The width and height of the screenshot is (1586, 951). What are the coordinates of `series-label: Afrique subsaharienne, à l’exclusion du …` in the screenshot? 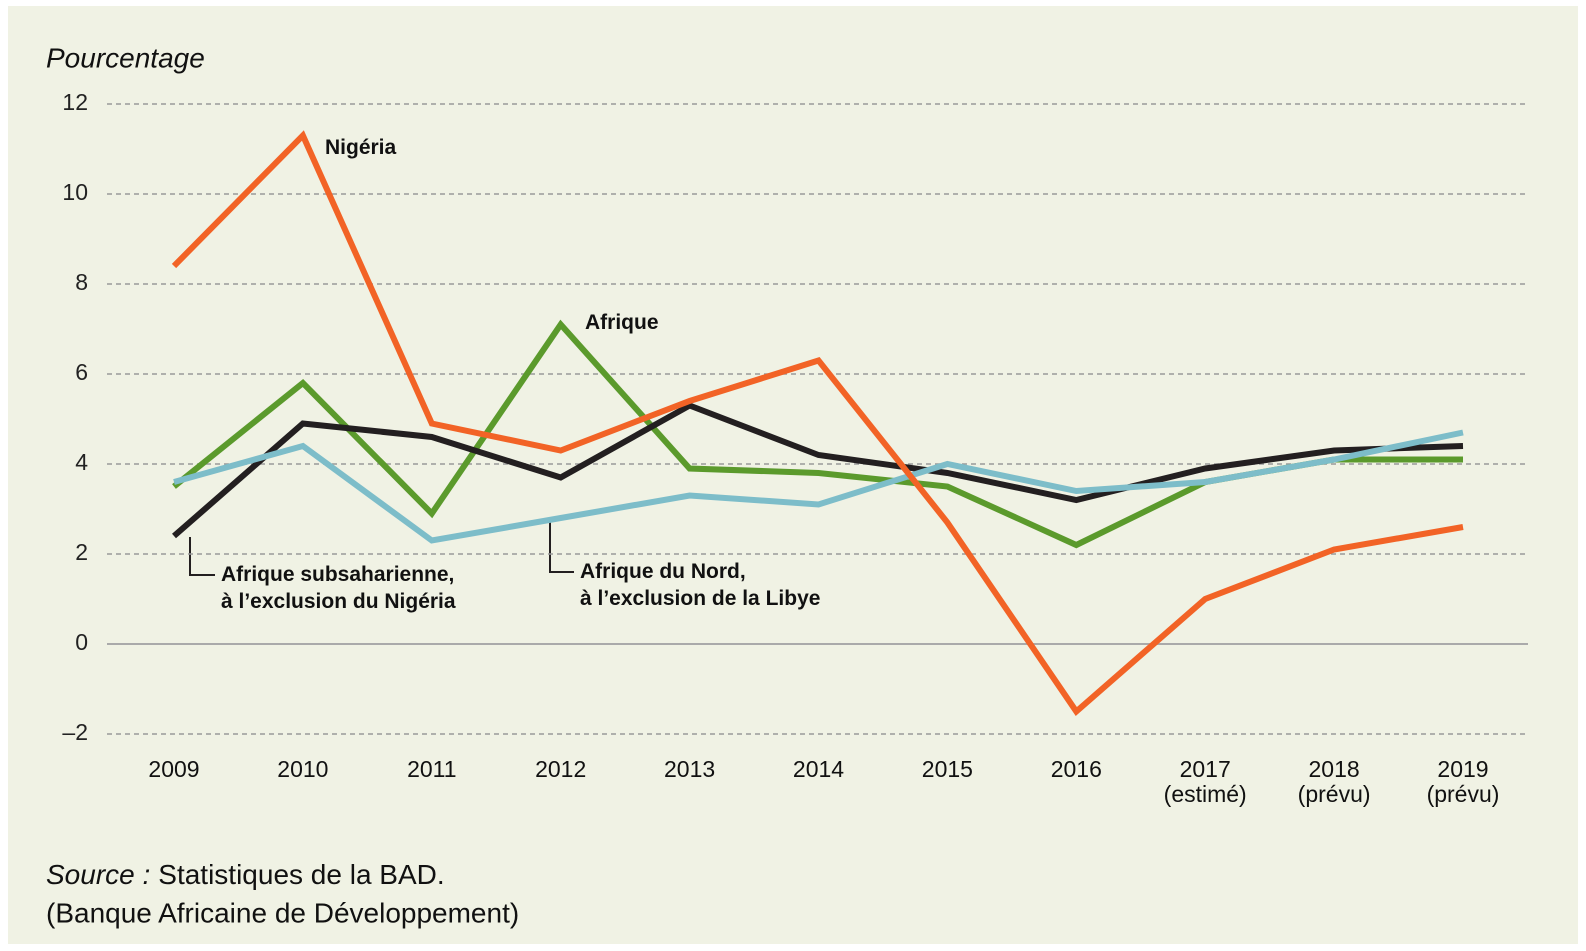 It's located at (338, 588).